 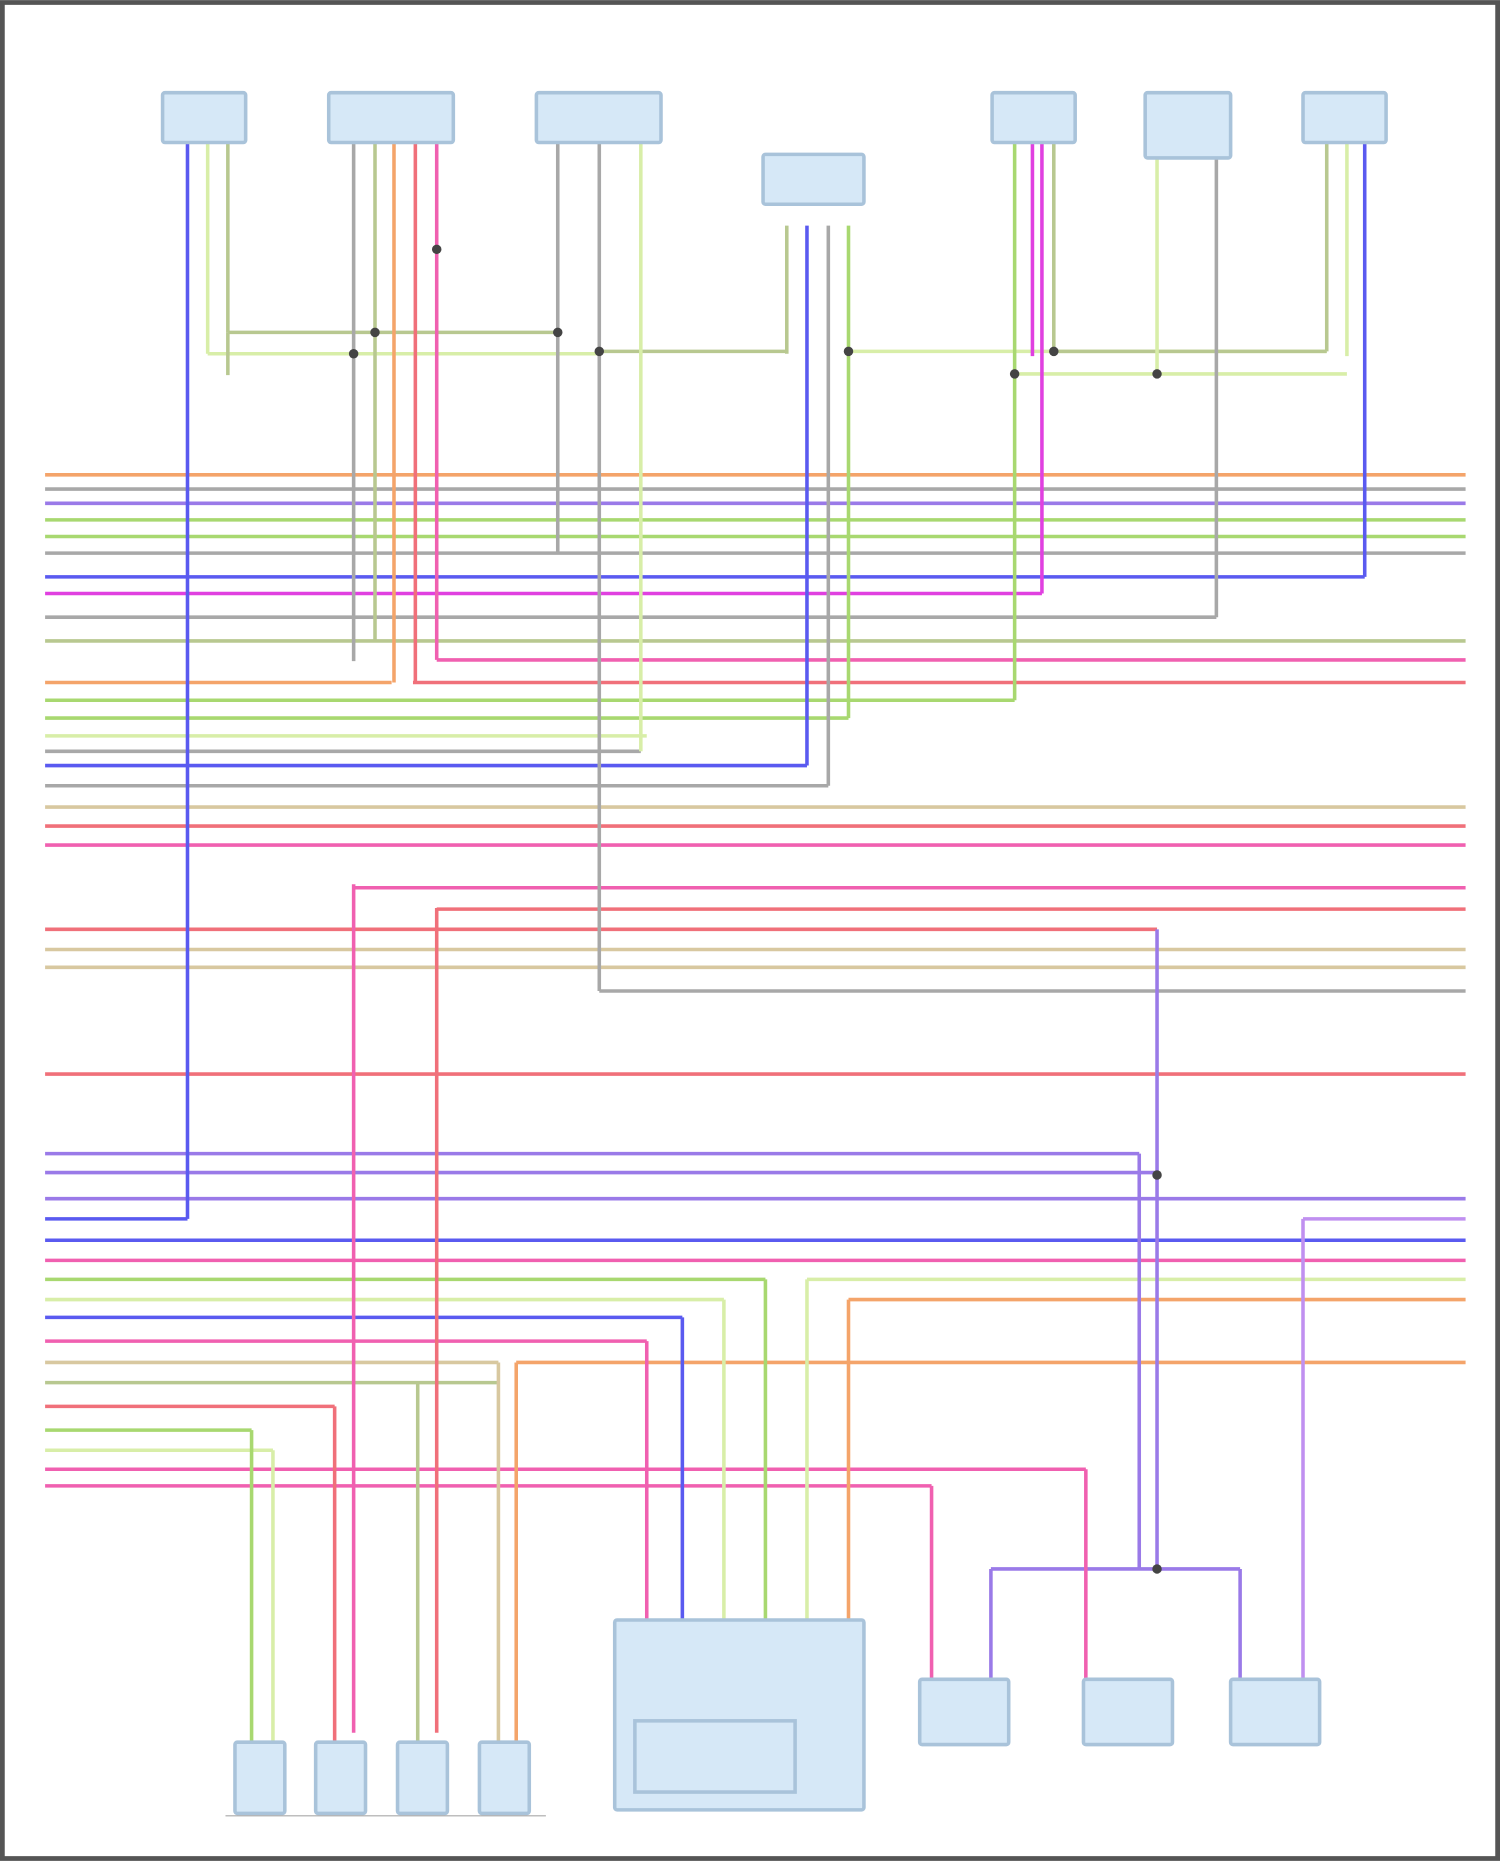 I want to click on bottom-module, so click(x=739, y=1715).